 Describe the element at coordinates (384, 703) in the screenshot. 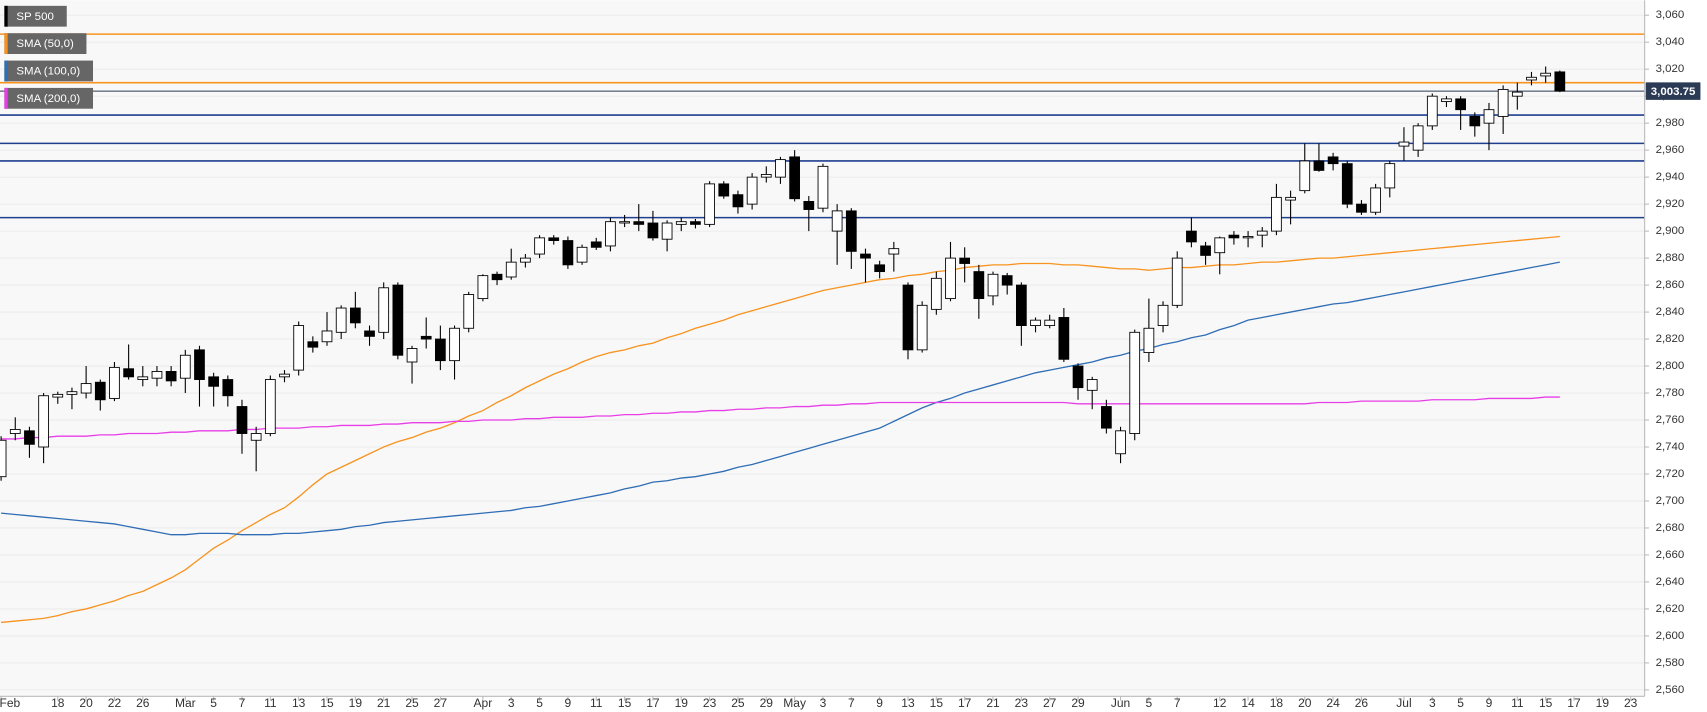

I see `x-tick-label: 21` at that location.